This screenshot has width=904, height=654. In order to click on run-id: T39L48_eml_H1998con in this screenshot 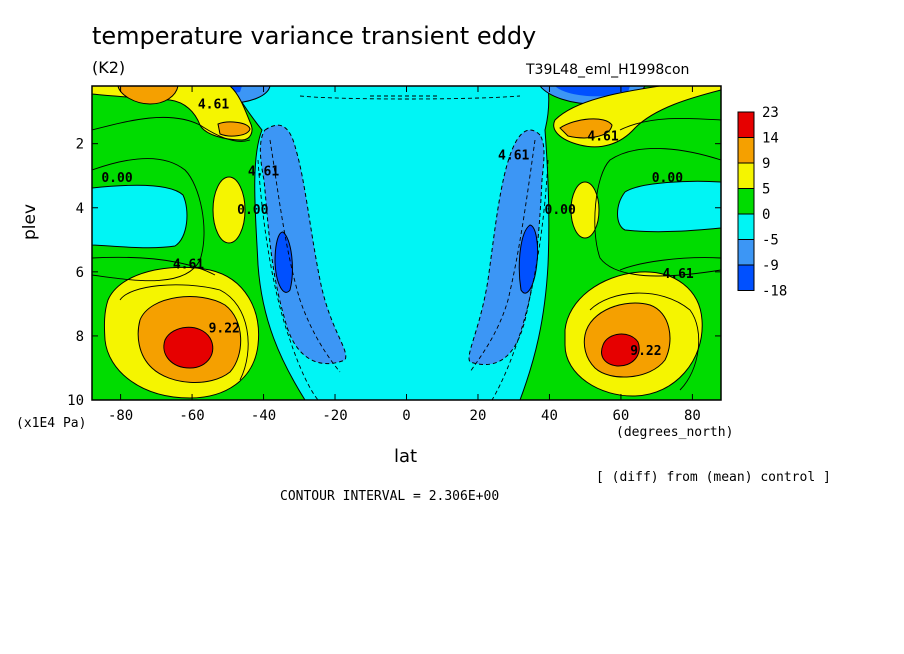, I will do `click(608, 70)`.